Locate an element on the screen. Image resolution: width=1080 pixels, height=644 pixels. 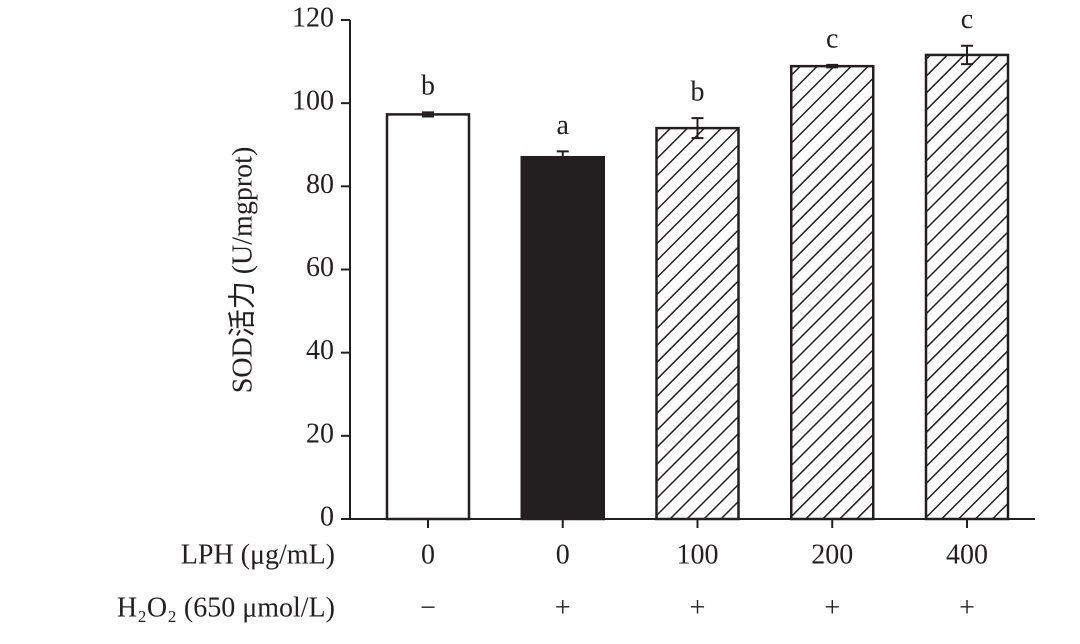
h2o2-label: − is located at coordinates (428, 607).